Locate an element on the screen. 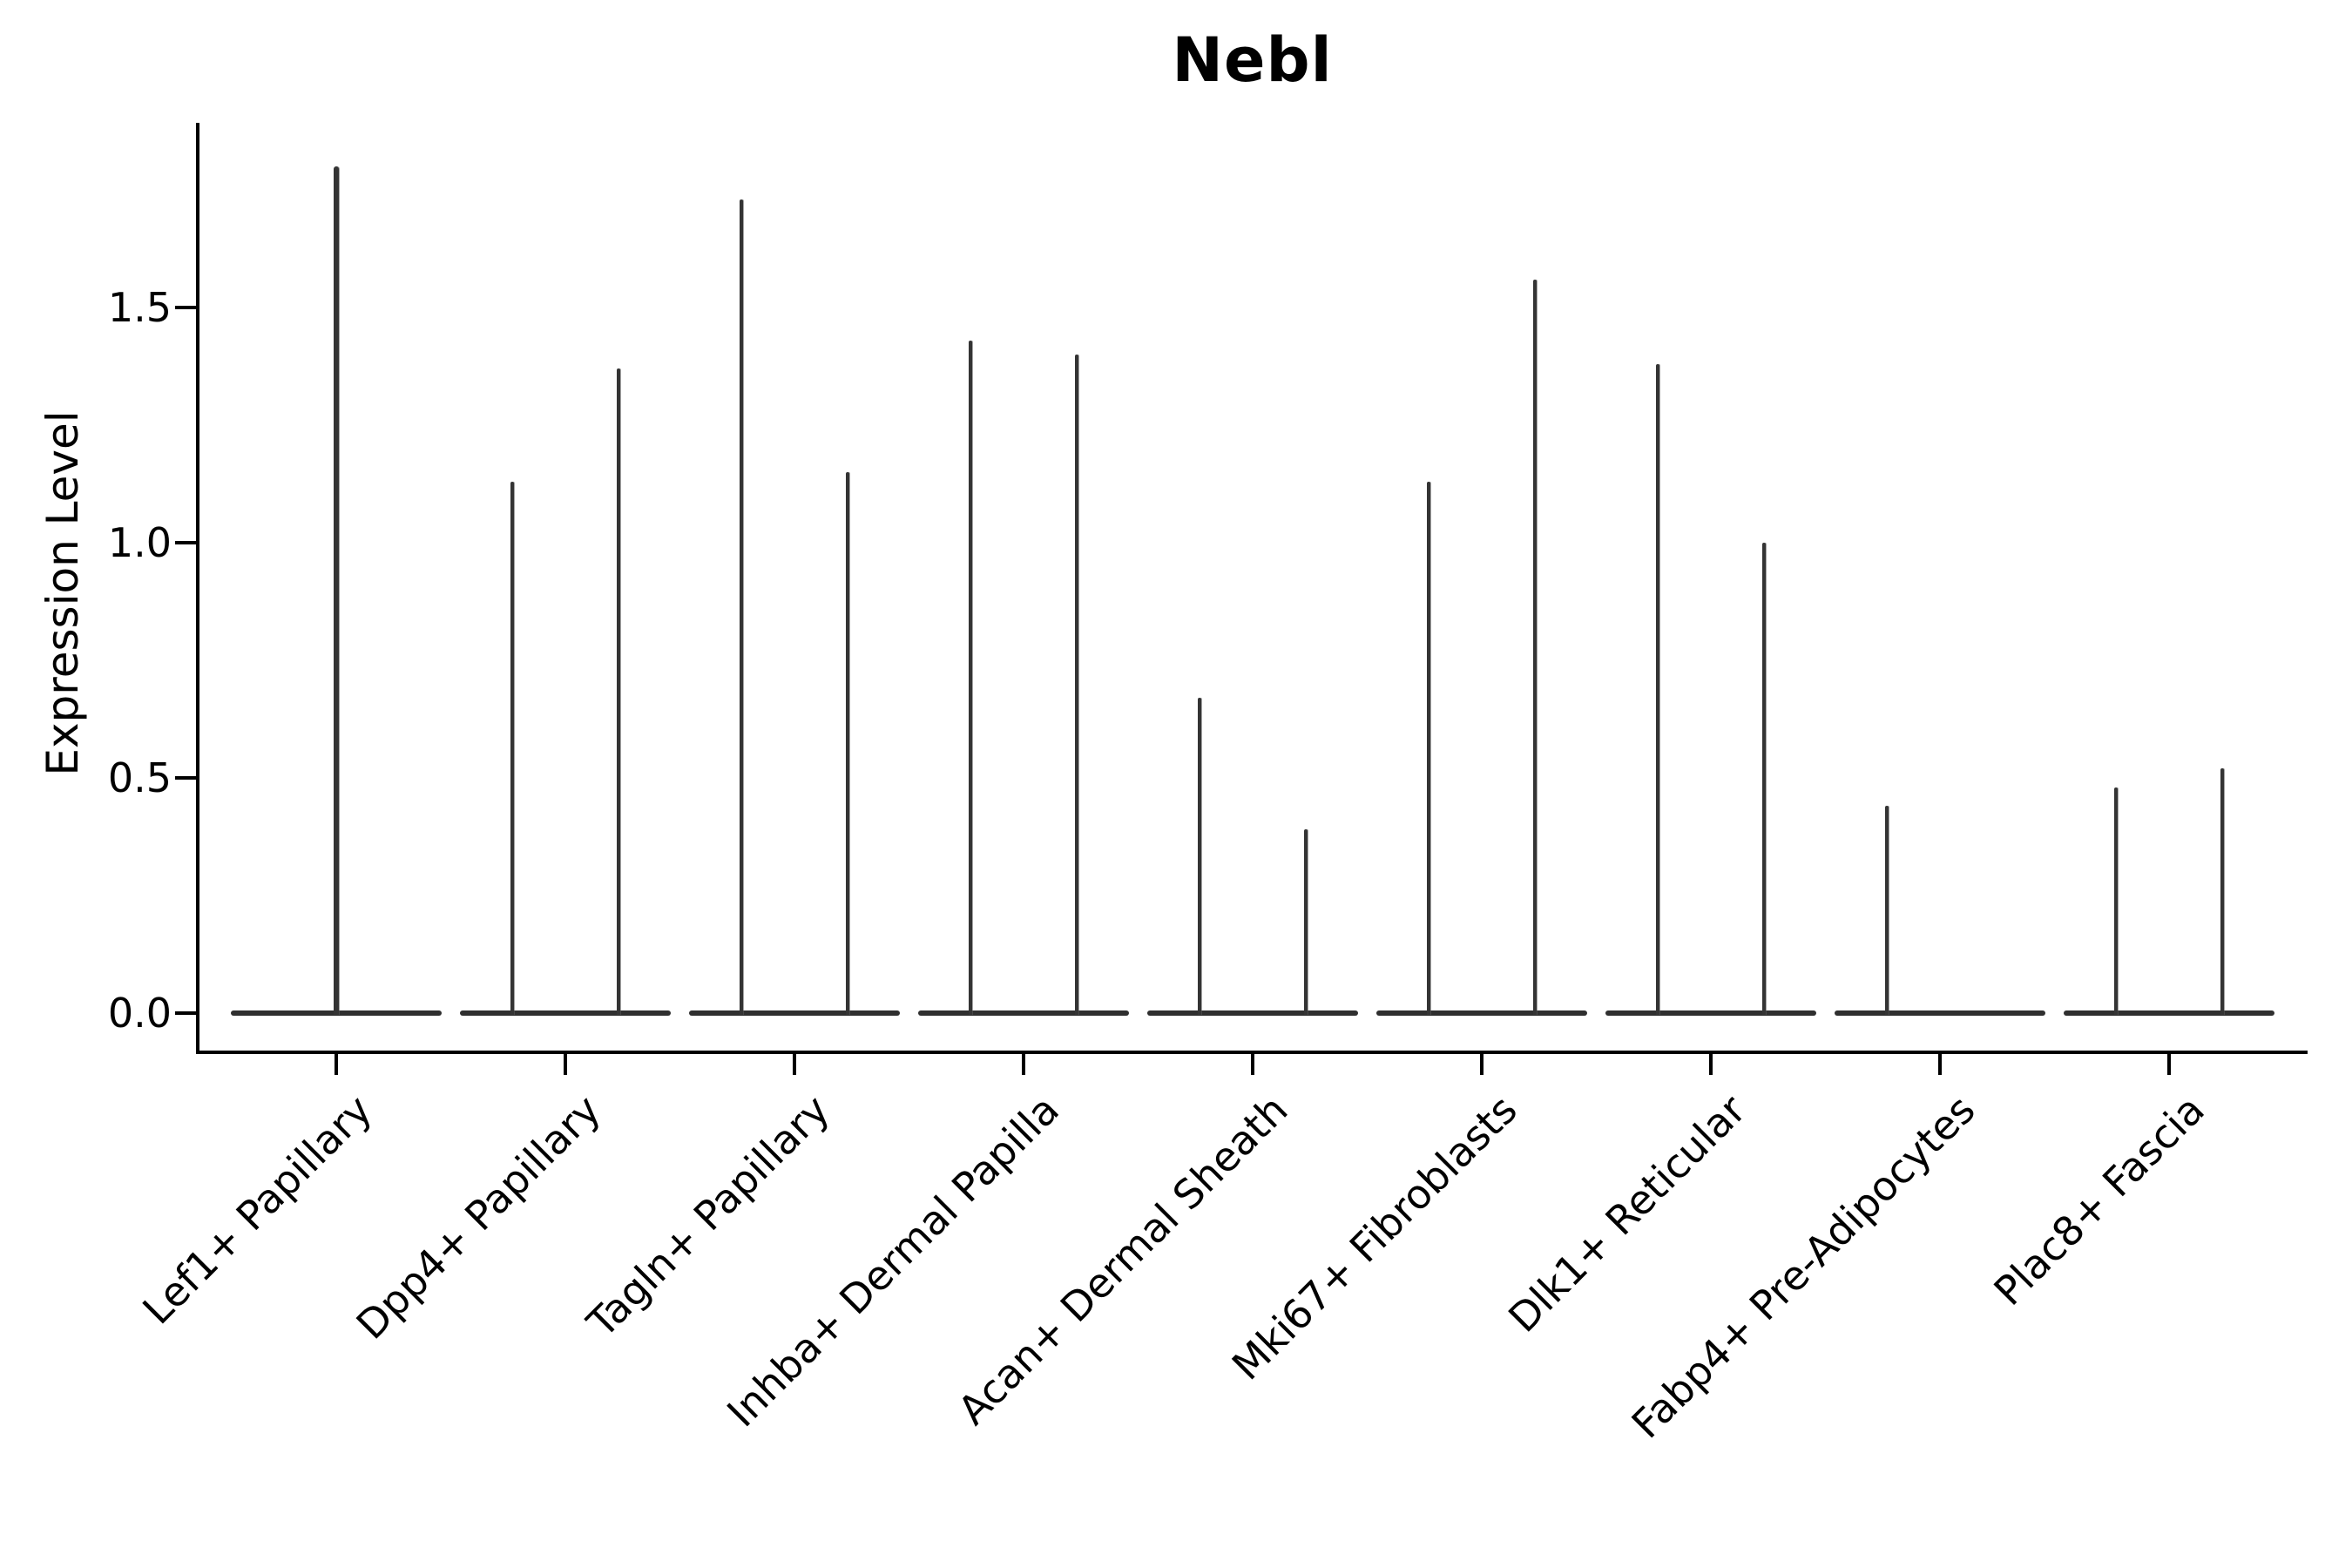  y-tick-label: 1.5 is located at coordinates (139, 307).